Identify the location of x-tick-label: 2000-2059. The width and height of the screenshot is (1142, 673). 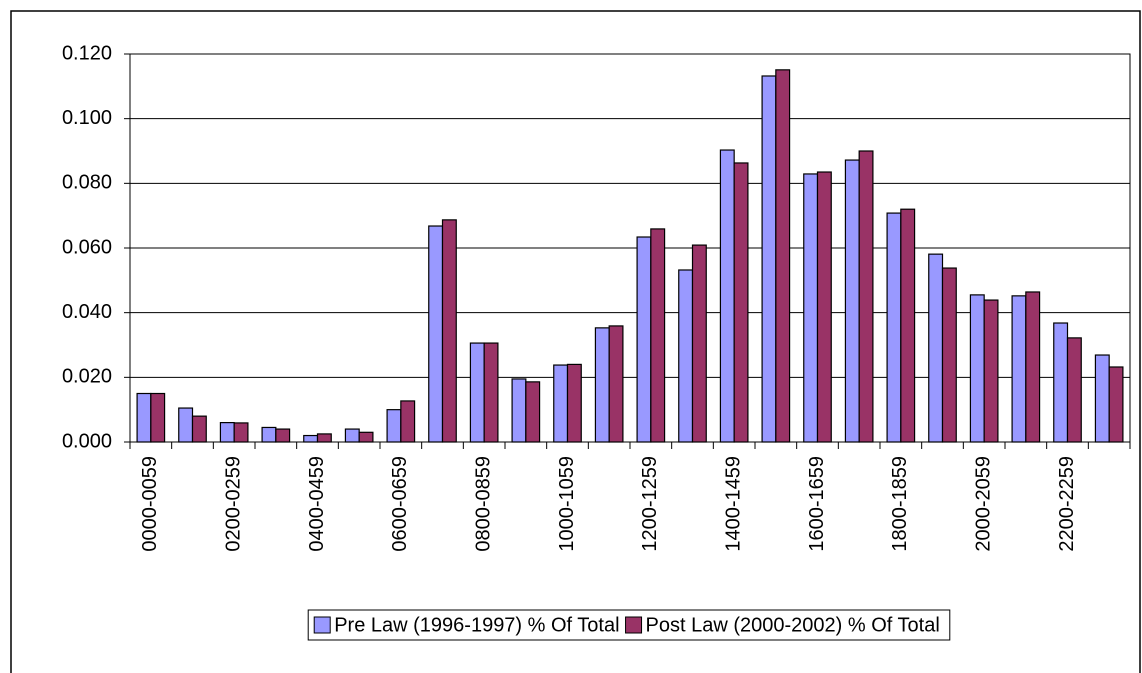
(983, 504).